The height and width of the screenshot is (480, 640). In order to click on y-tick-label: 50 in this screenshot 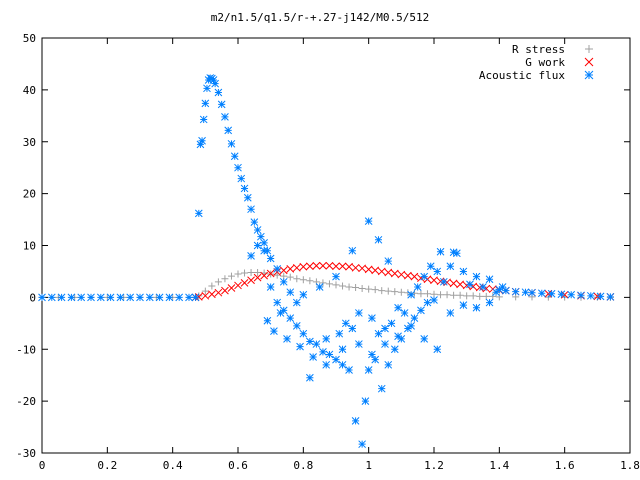, I will do `click(29, 38)`.